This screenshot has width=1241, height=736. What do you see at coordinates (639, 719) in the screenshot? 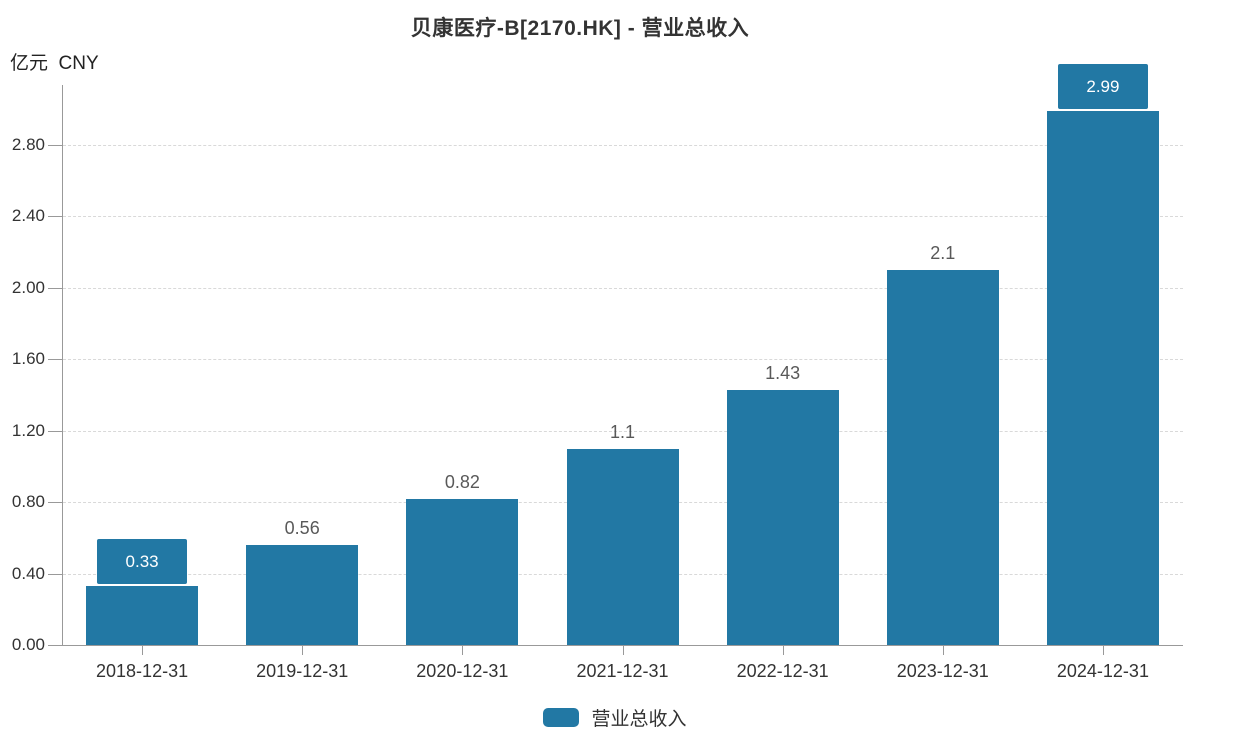
I see `legend-label: 营业总收入` at bounding box center [639, 719].